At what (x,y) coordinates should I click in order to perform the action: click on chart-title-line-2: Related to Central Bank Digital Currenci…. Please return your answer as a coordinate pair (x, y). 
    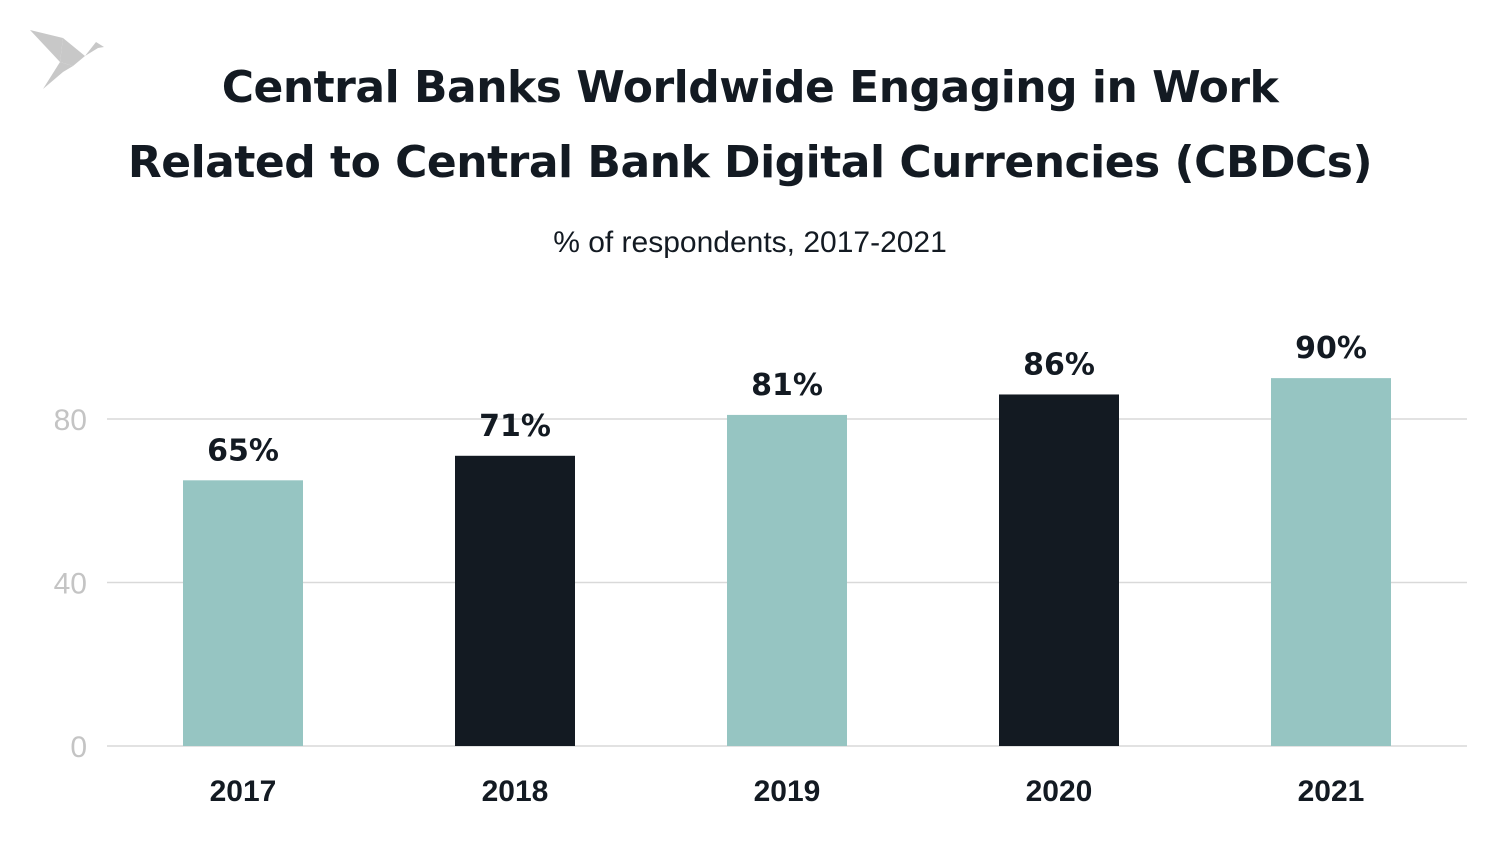
    Looking at the image, I should click on (750, 162).